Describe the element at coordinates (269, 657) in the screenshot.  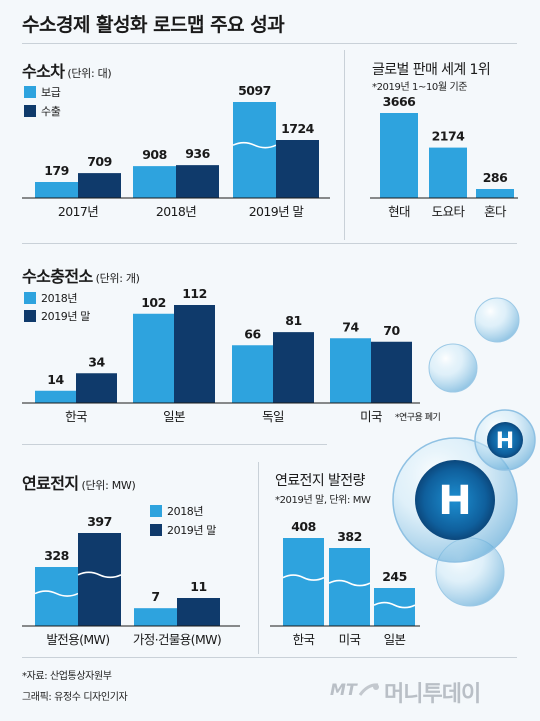
I see `divider-bottom` at that location.